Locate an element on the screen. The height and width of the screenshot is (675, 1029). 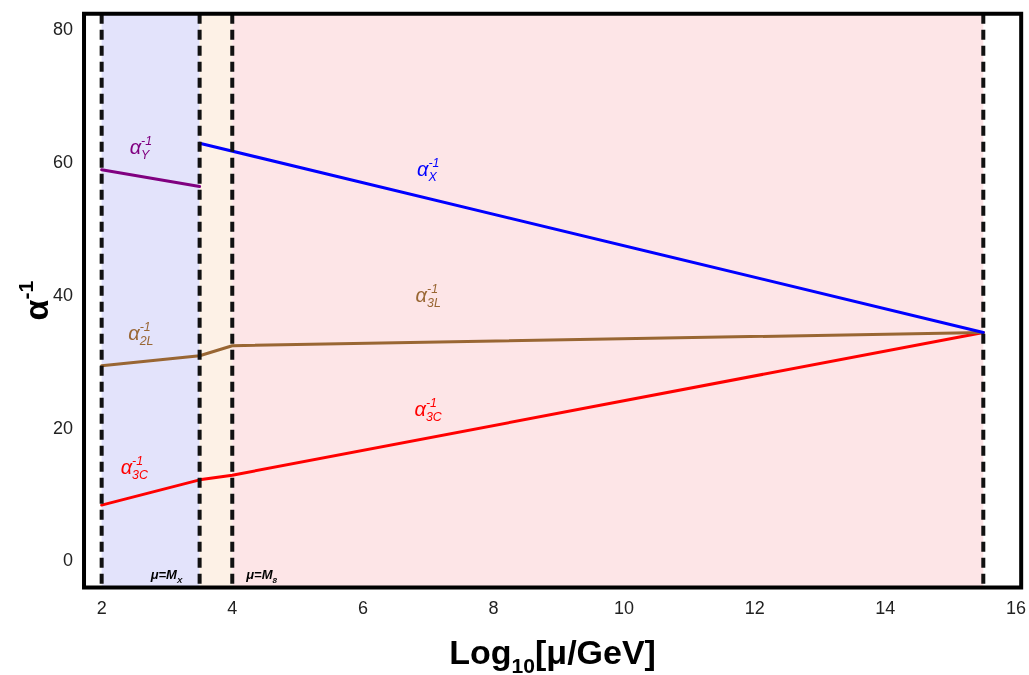
y-tick-label: 20 is located at coordinates (63, 427).